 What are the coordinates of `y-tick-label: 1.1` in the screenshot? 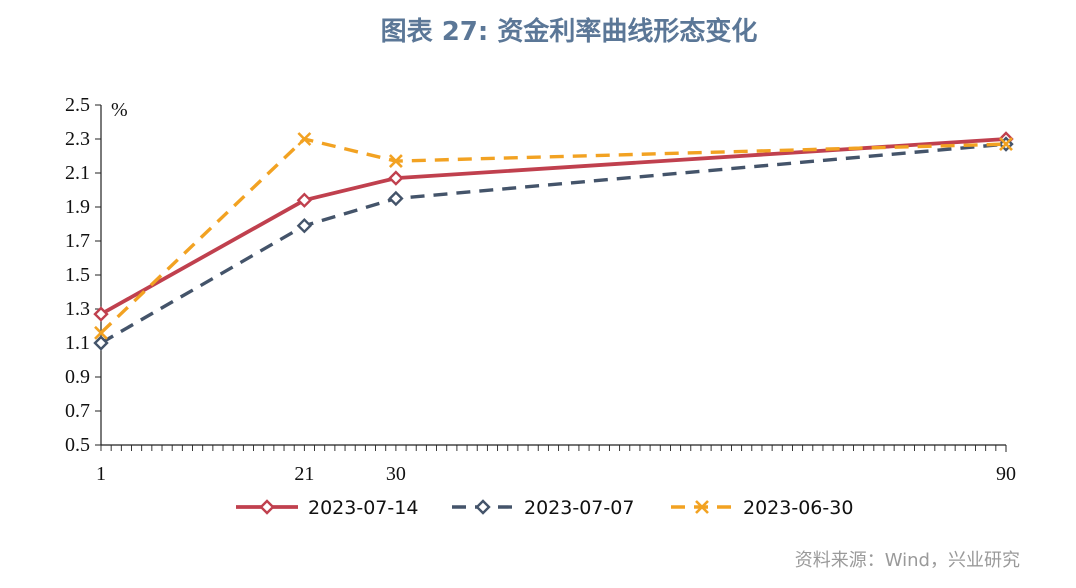 It's located at (77, 343).